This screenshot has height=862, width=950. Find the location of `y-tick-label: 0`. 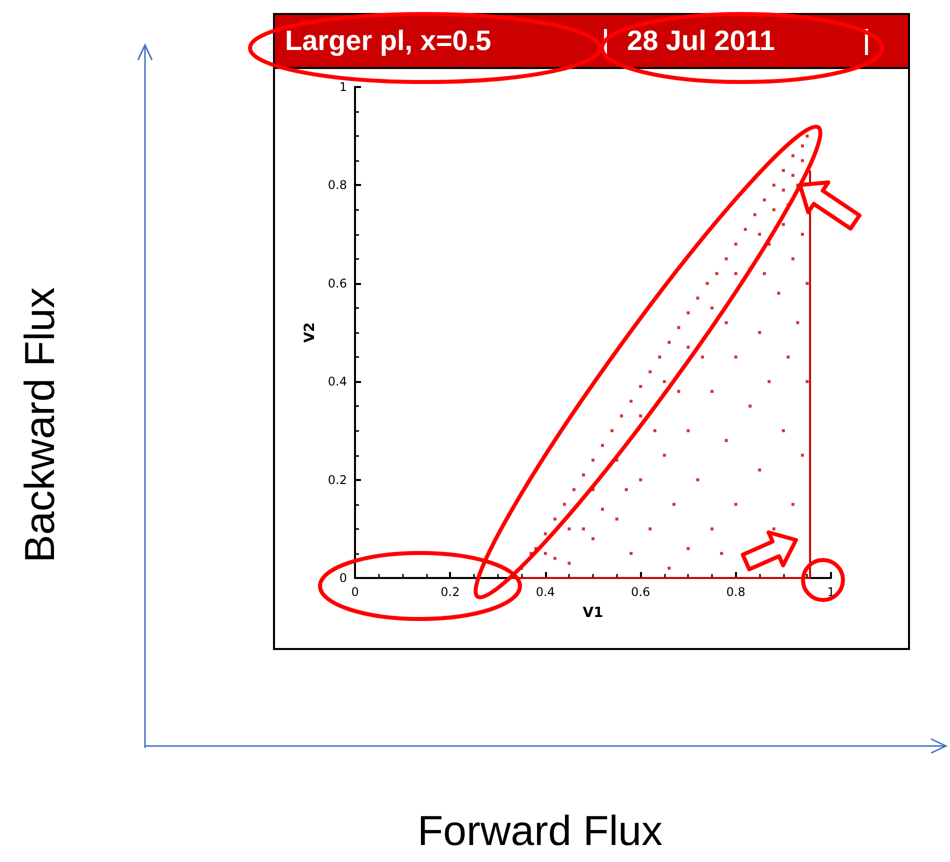

y-tick-label: 0 is located at coordinates (343, 578).